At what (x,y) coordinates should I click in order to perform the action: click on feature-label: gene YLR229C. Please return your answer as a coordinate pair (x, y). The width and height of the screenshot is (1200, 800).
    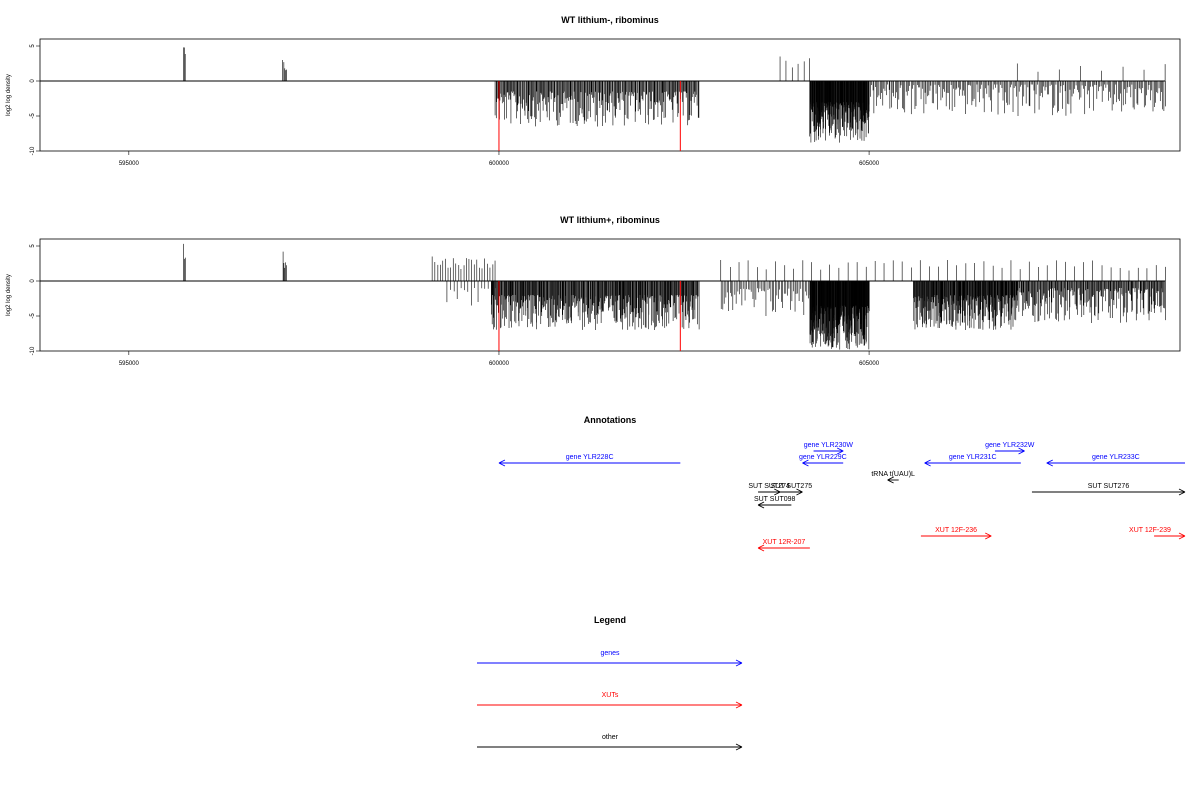
    Looking at the image, I should click on (823, 457).